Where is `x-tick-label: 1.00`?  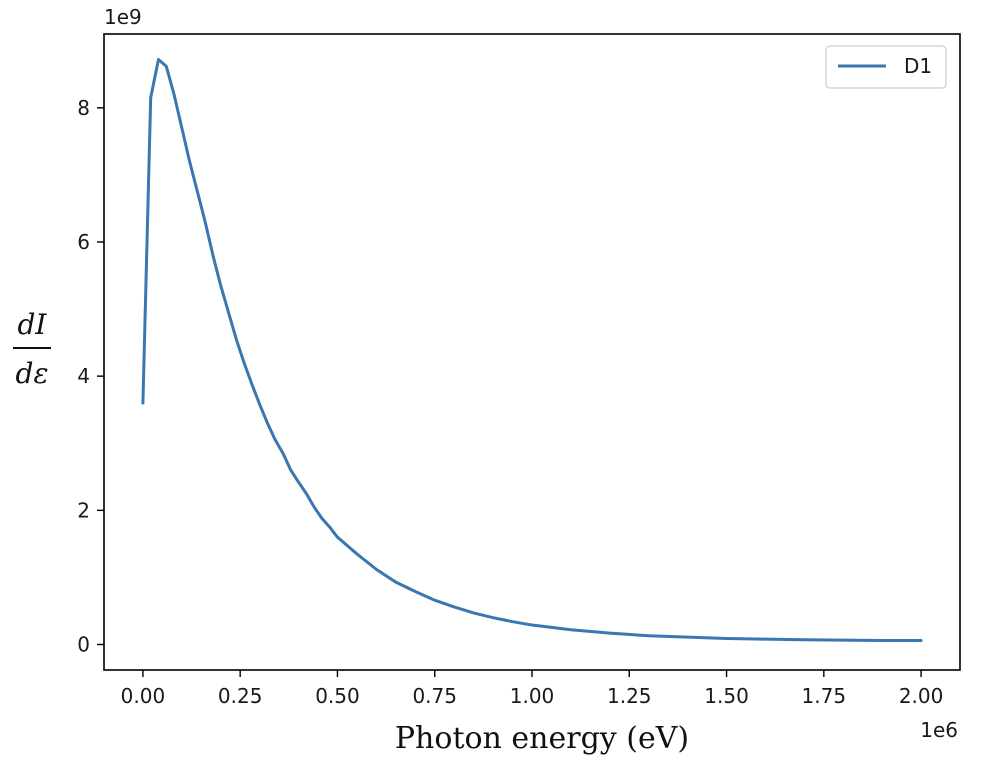 x-tick-label: 1.00 is located at coordinates (532, 696).